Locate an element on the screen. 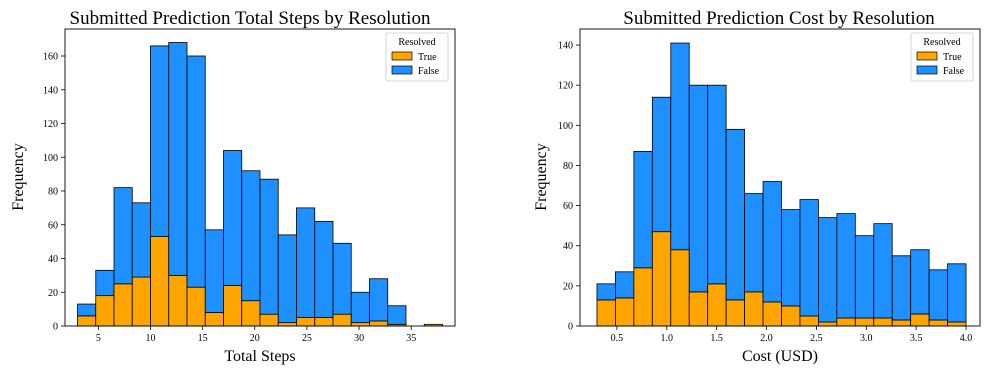 The height and width of the screenshot is (369, 984). x-tick-label: 25 is located at coordinates (307, 338).